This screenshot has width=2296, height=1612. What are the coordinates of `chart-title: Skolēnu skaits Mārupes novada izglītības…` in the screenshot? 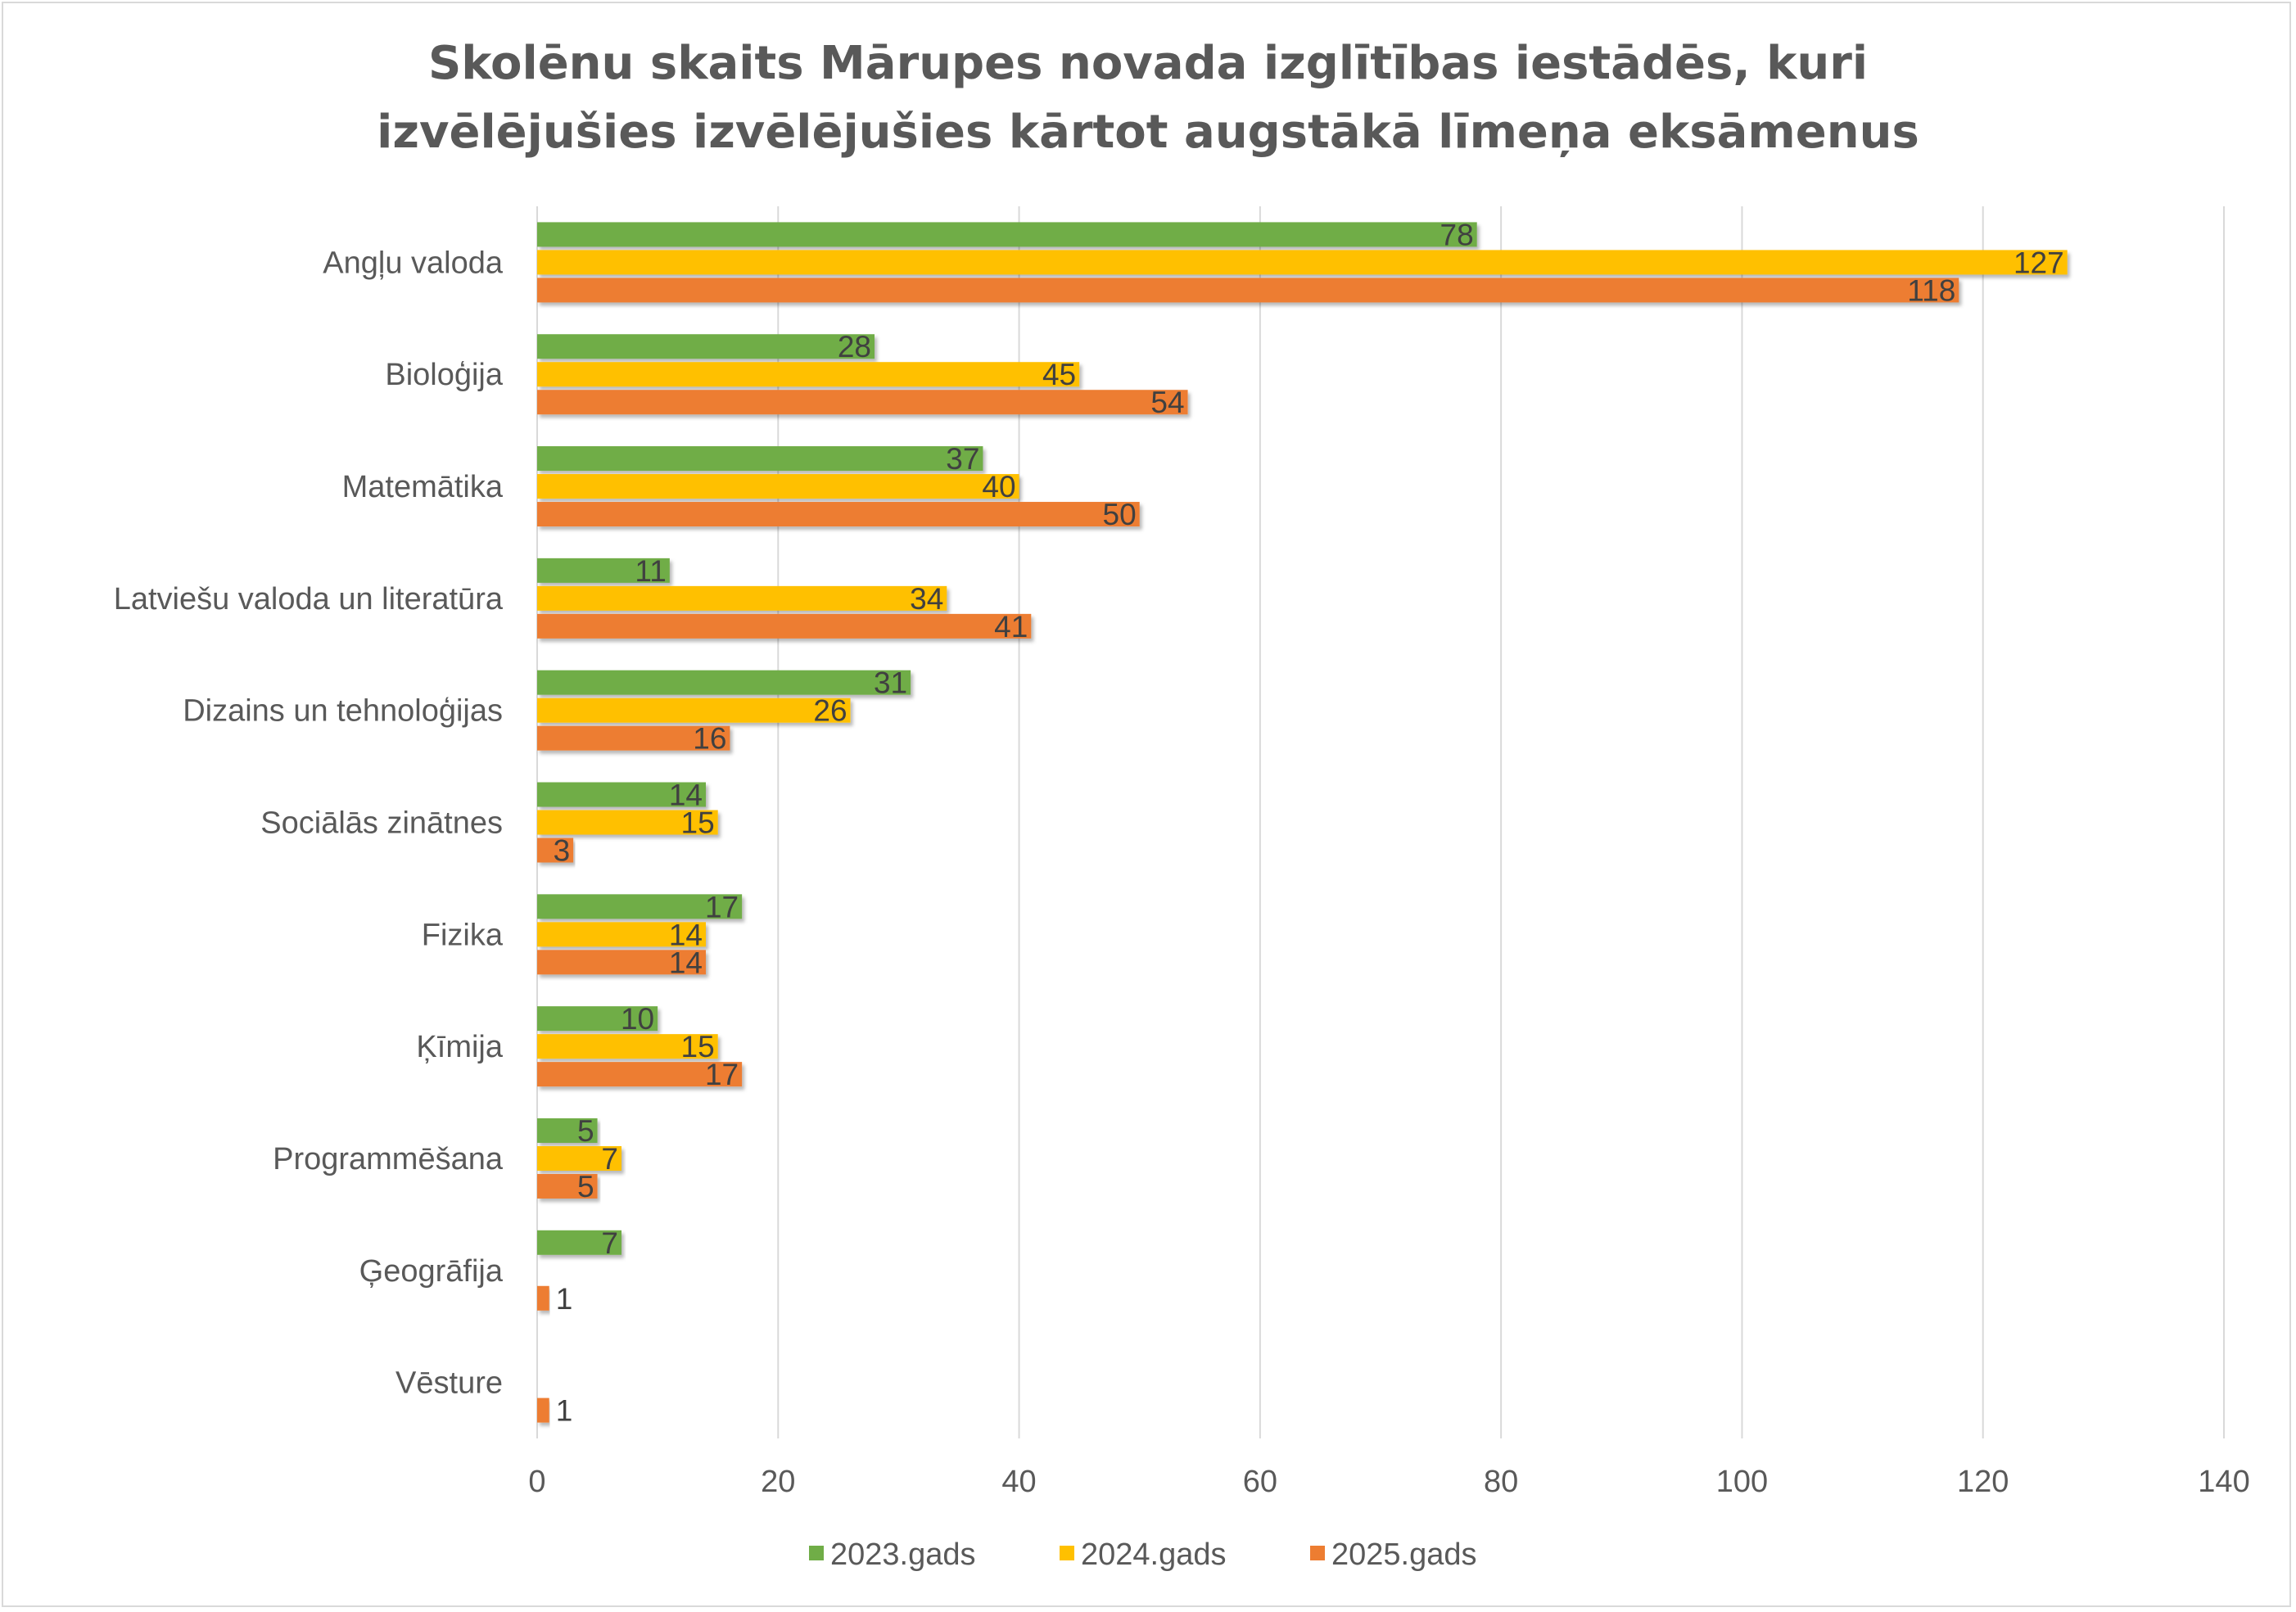 It's located at (1148, 98).